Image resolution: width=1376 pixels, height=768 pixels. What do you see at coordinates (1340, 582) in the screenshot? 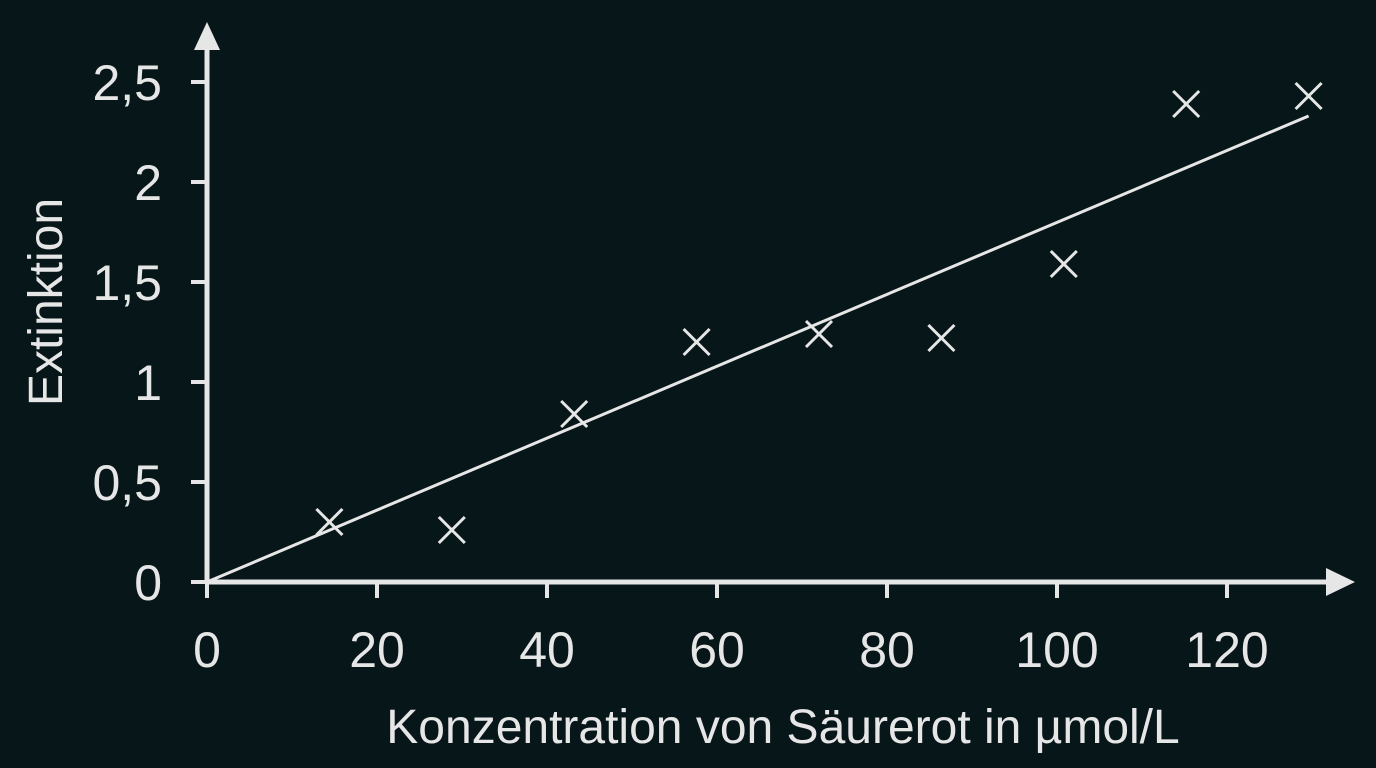
I see `x-axis-arrow` at bounding box center [1340, 582].